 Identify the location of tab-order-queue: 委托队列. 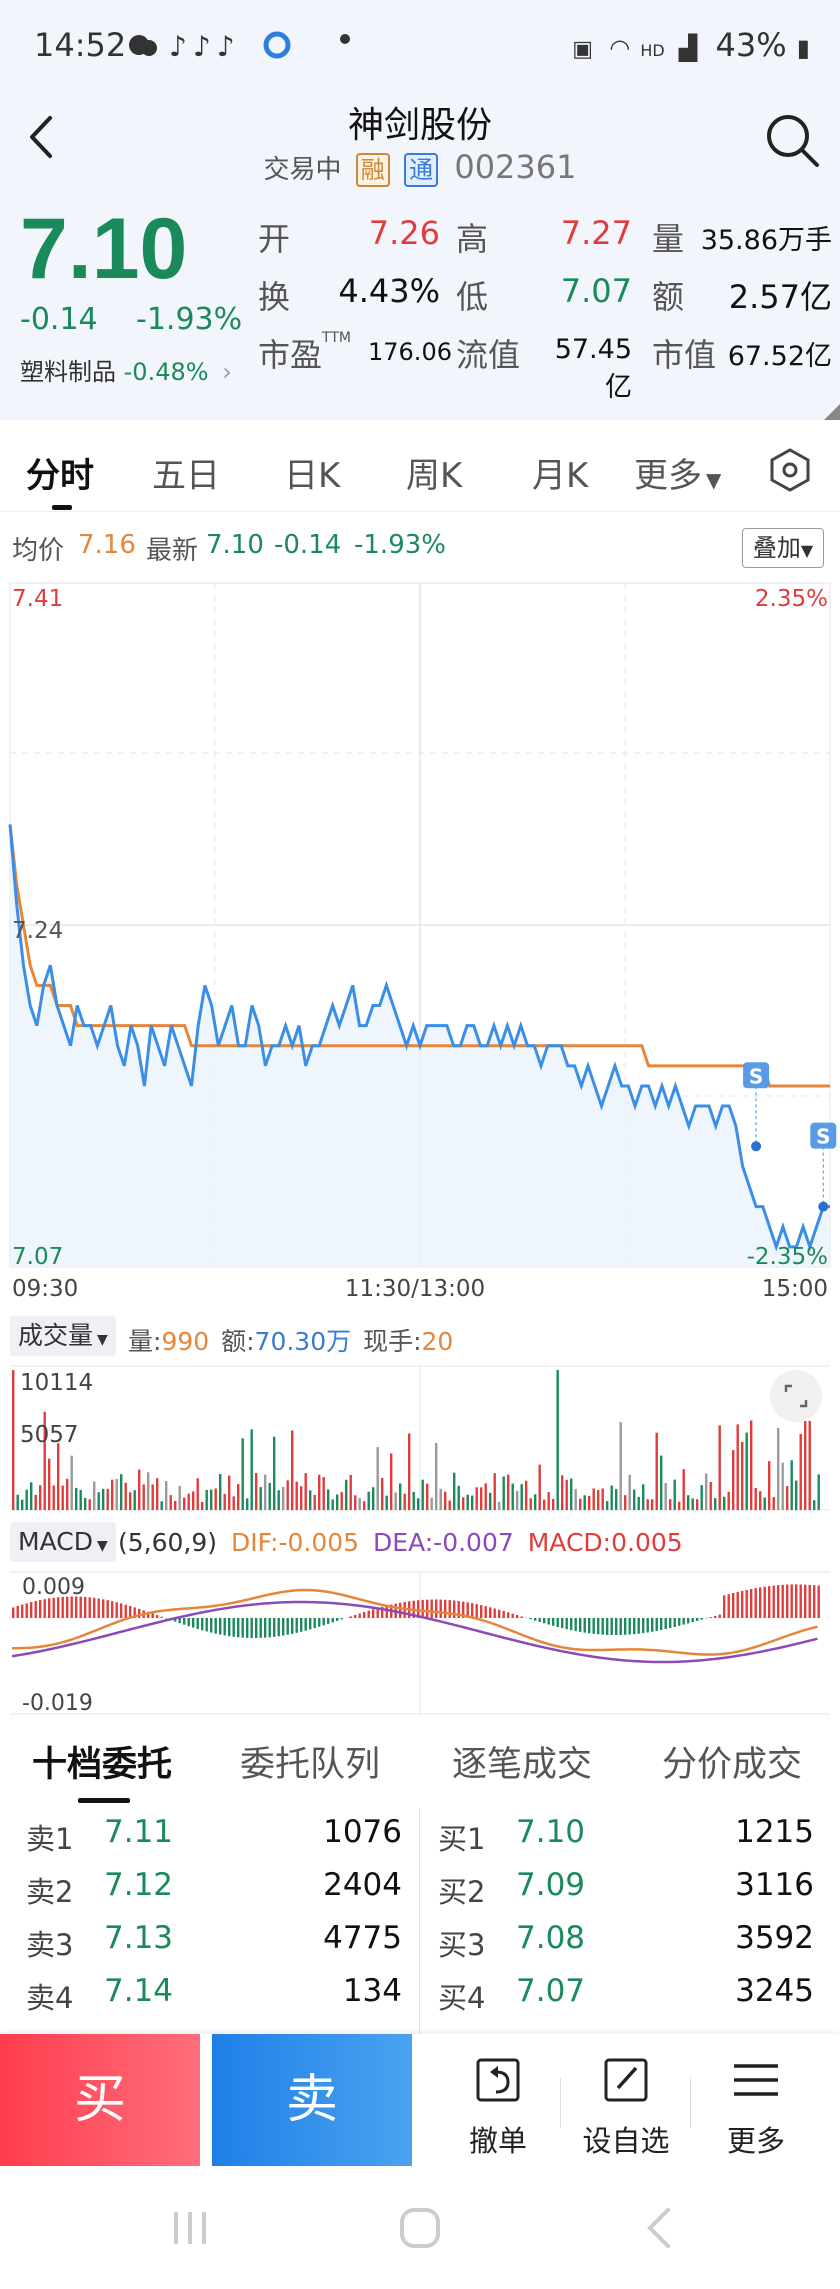
(310, 1765).